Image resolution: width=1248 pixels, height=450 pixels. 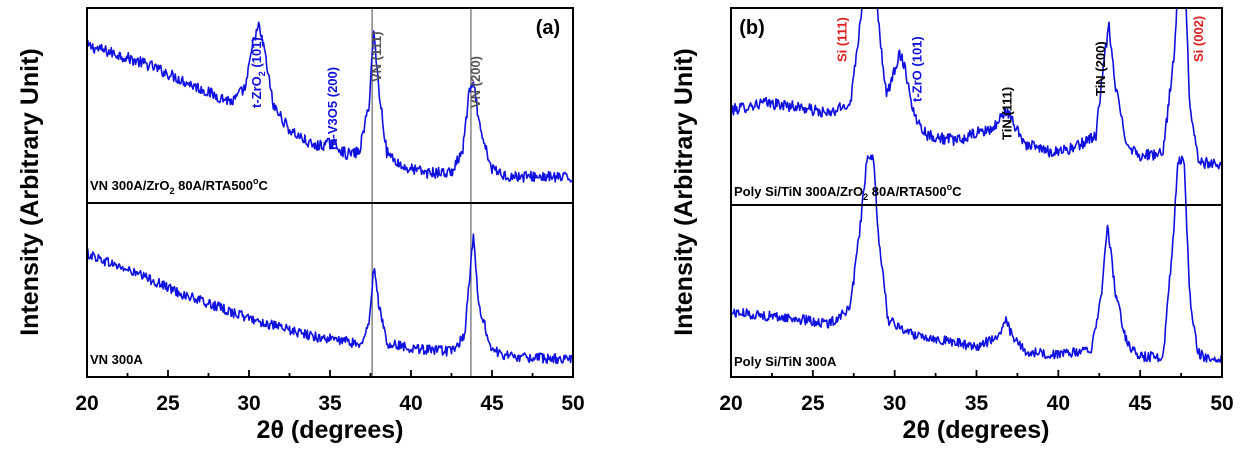 I want to click on peak-label: t-ZrO (101), so click(x=917, y=69).